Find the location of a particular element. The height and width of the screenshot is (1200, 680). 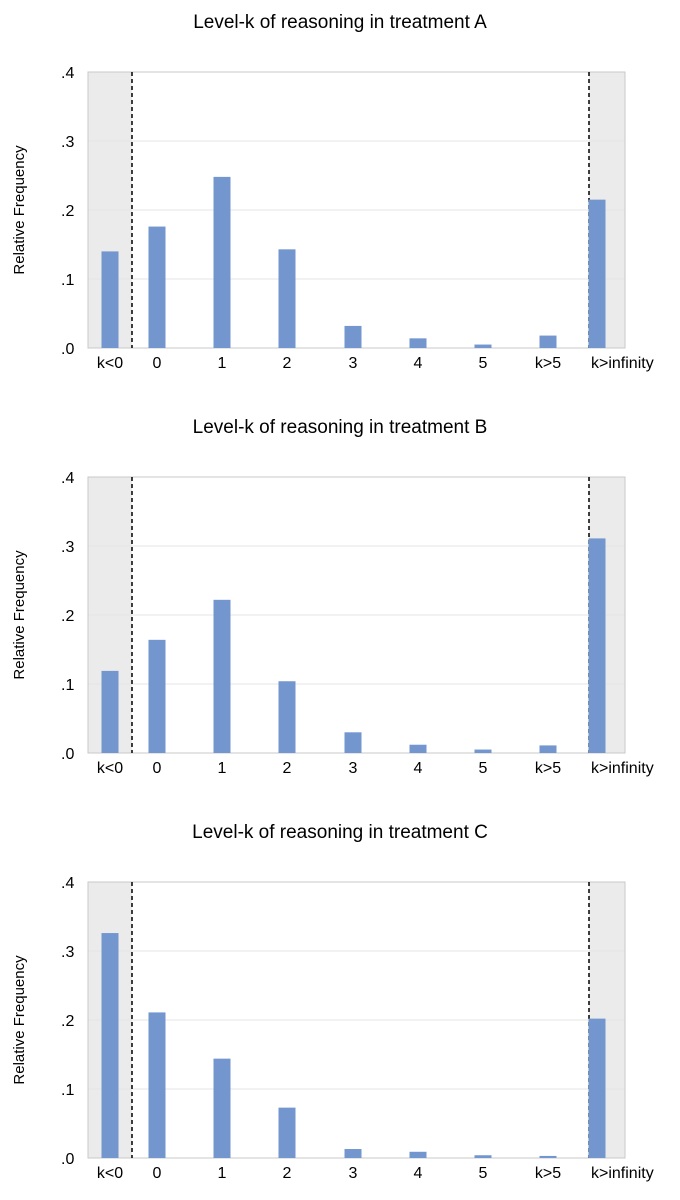

chart-title: Level-k of reasoning in treatment B is located at coordinates (340, 427).